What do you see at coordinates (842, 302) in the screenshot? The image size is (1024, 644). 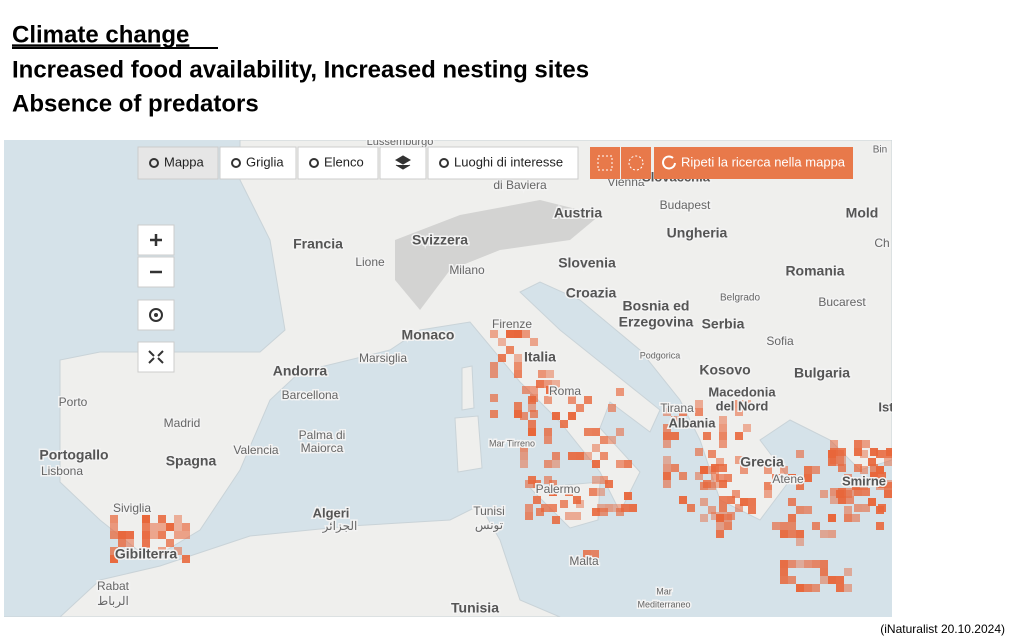 I see `map-label: Bucarest` at bounding box center [842, 302].